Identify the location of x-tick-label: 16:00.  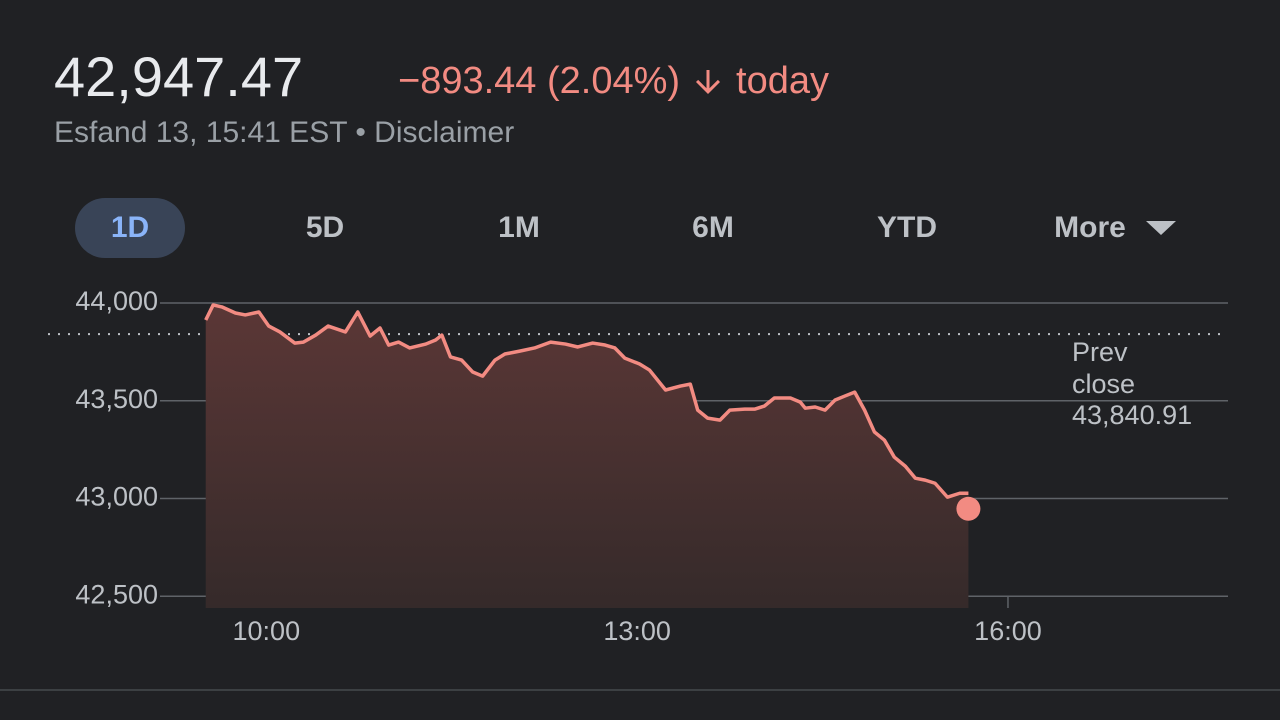
(1008, 631).